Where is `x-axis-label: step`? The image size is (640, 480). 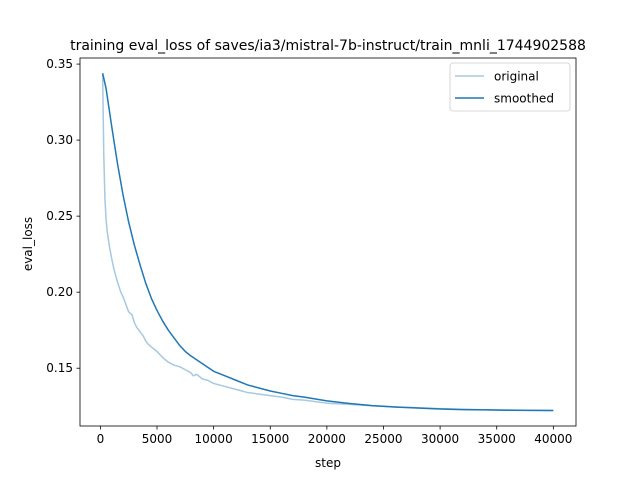
x-axis-label: step is located at coordinates (328, 463).